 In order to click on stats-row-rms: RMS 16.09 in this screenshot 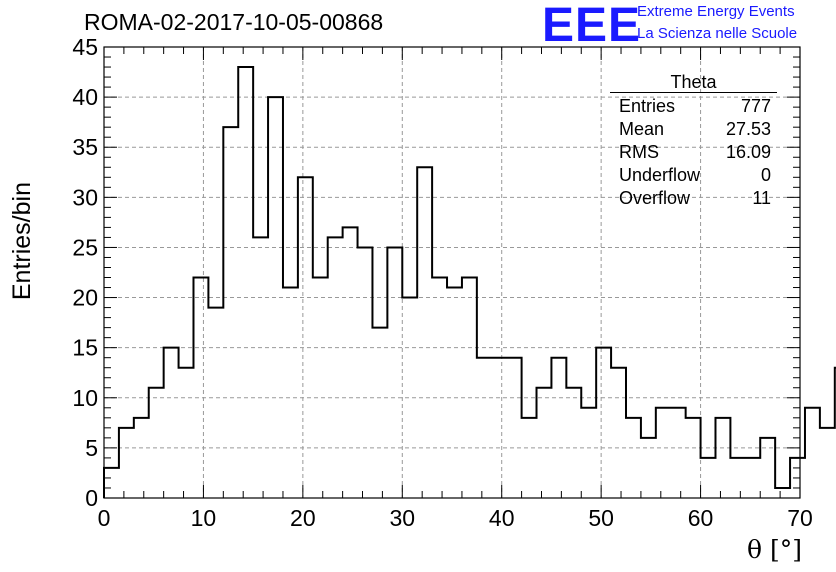, I will do `click(693, 152)`.